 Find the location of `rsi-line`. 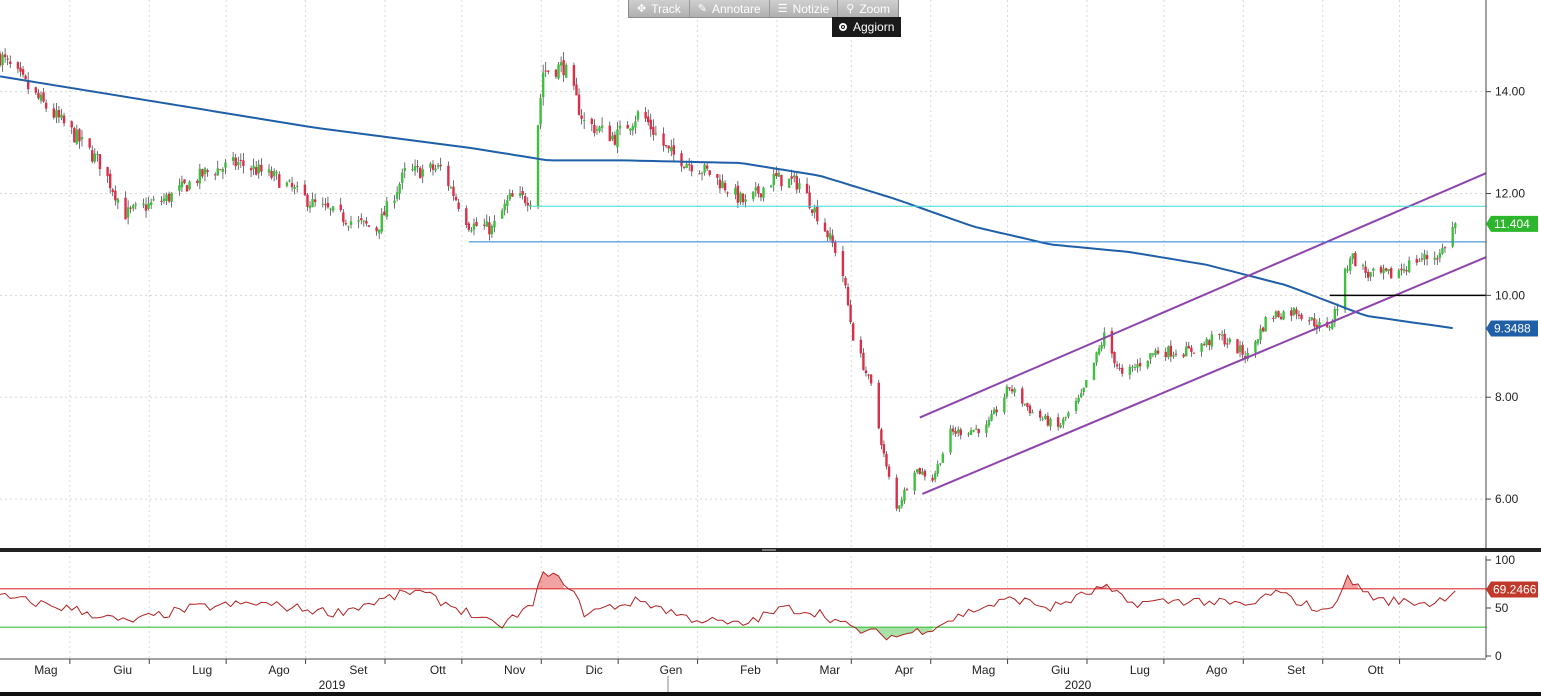

rsi-line is located at coordinates (728, 605).